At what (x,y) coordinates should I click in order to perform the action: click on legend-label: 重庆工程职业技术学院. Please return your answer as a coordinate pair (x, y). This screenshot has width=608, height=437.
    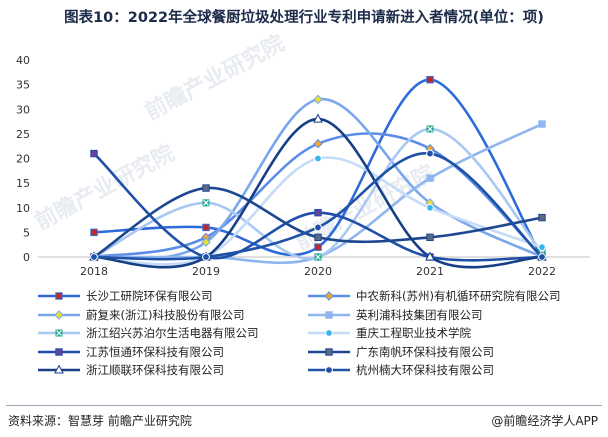
    Looking at the image, I should click on (413, 333).